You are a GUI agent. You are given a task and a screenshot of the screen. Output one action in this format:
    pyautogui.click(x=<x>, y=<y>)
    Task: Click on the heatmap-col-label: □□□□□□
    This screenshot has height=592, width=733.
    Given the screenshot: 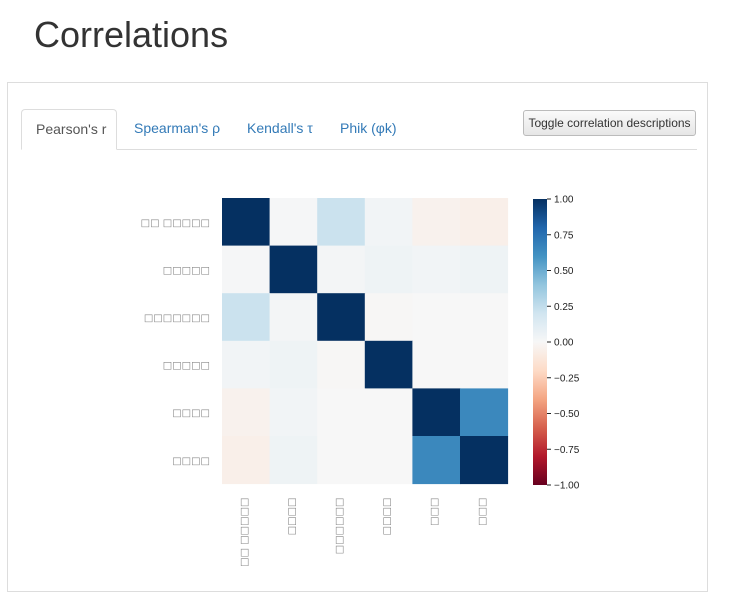 What is the action you would take?
    pyautogui.click(x=339, y=526)
    